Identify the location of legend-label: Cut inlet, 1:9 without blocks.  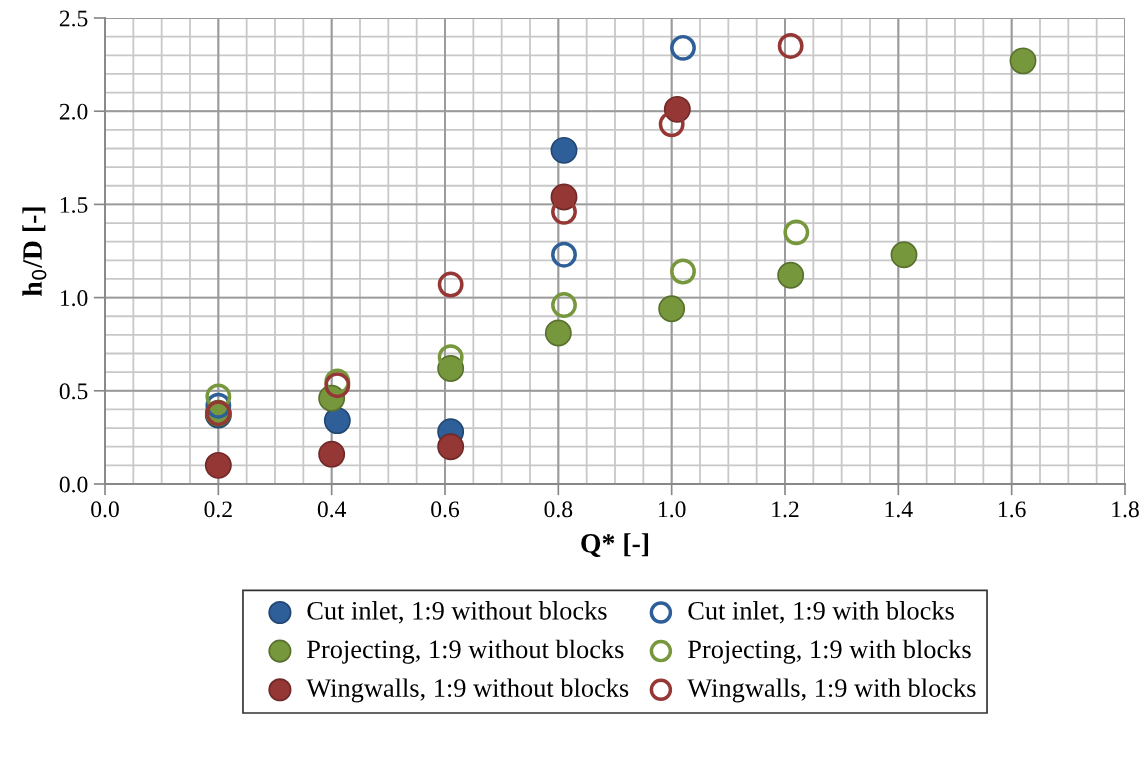
(457, 612).